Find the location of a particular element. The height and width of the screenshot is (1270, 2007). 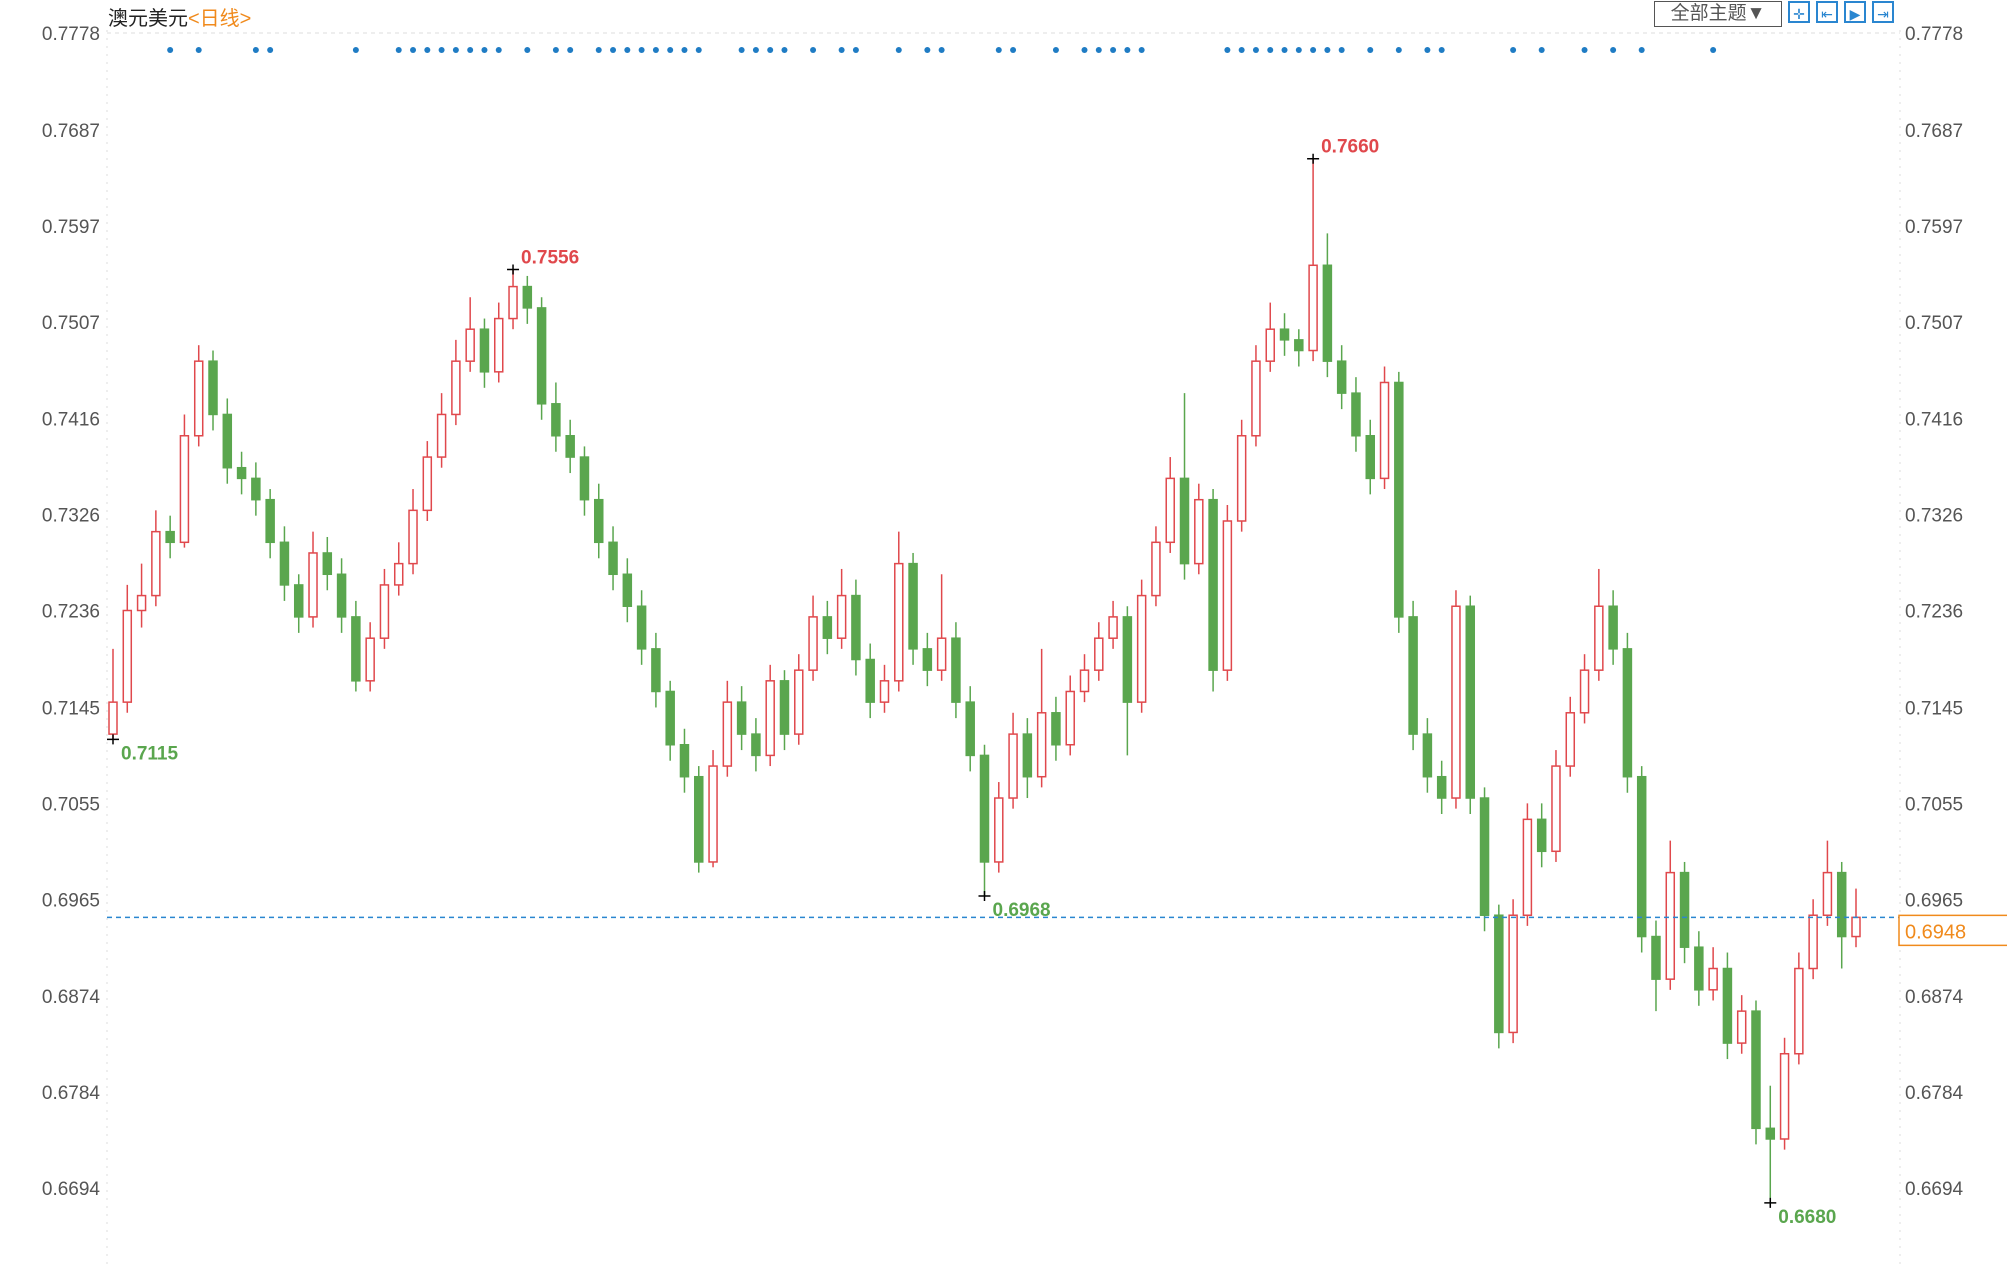

y-tick-label-right: 0.6784 is located at coordinates (1934, 1093).